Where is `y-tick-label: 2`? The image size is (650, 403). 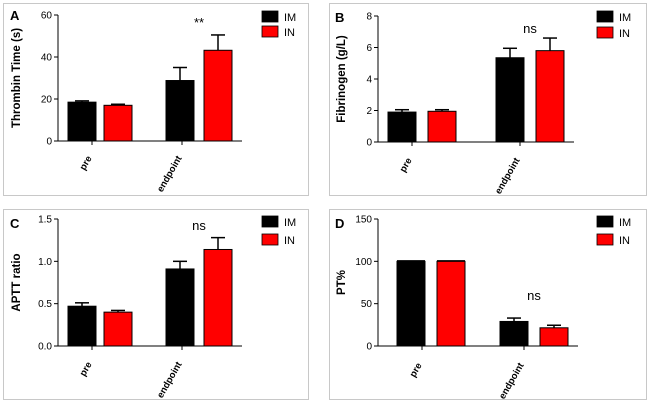
y-tick-label: 2 is located at coordinates (369, 111).